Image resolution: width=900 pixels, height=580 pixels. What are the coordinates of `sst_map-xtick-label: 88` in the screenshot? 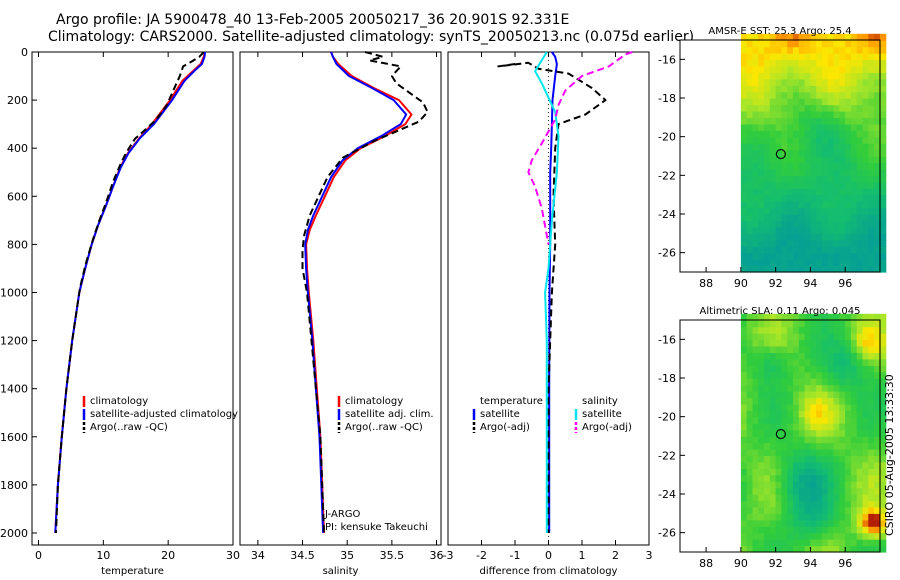 It's located at (706, 283).